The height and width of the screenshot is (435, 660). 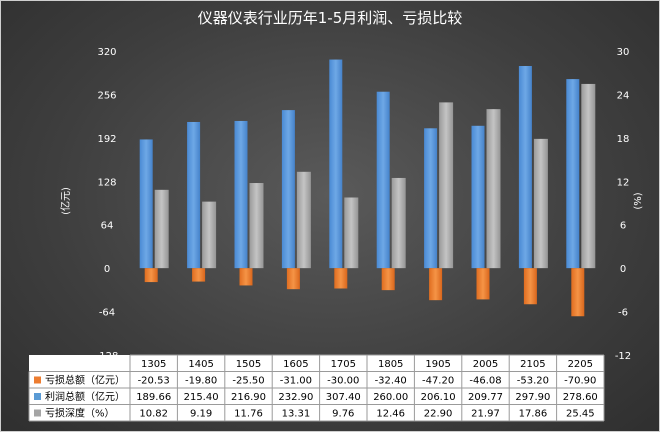 What do you see at coordinates (201, 381) in the screenshot?
I see `data-label: -19.80` at bounding box center [201, 381].